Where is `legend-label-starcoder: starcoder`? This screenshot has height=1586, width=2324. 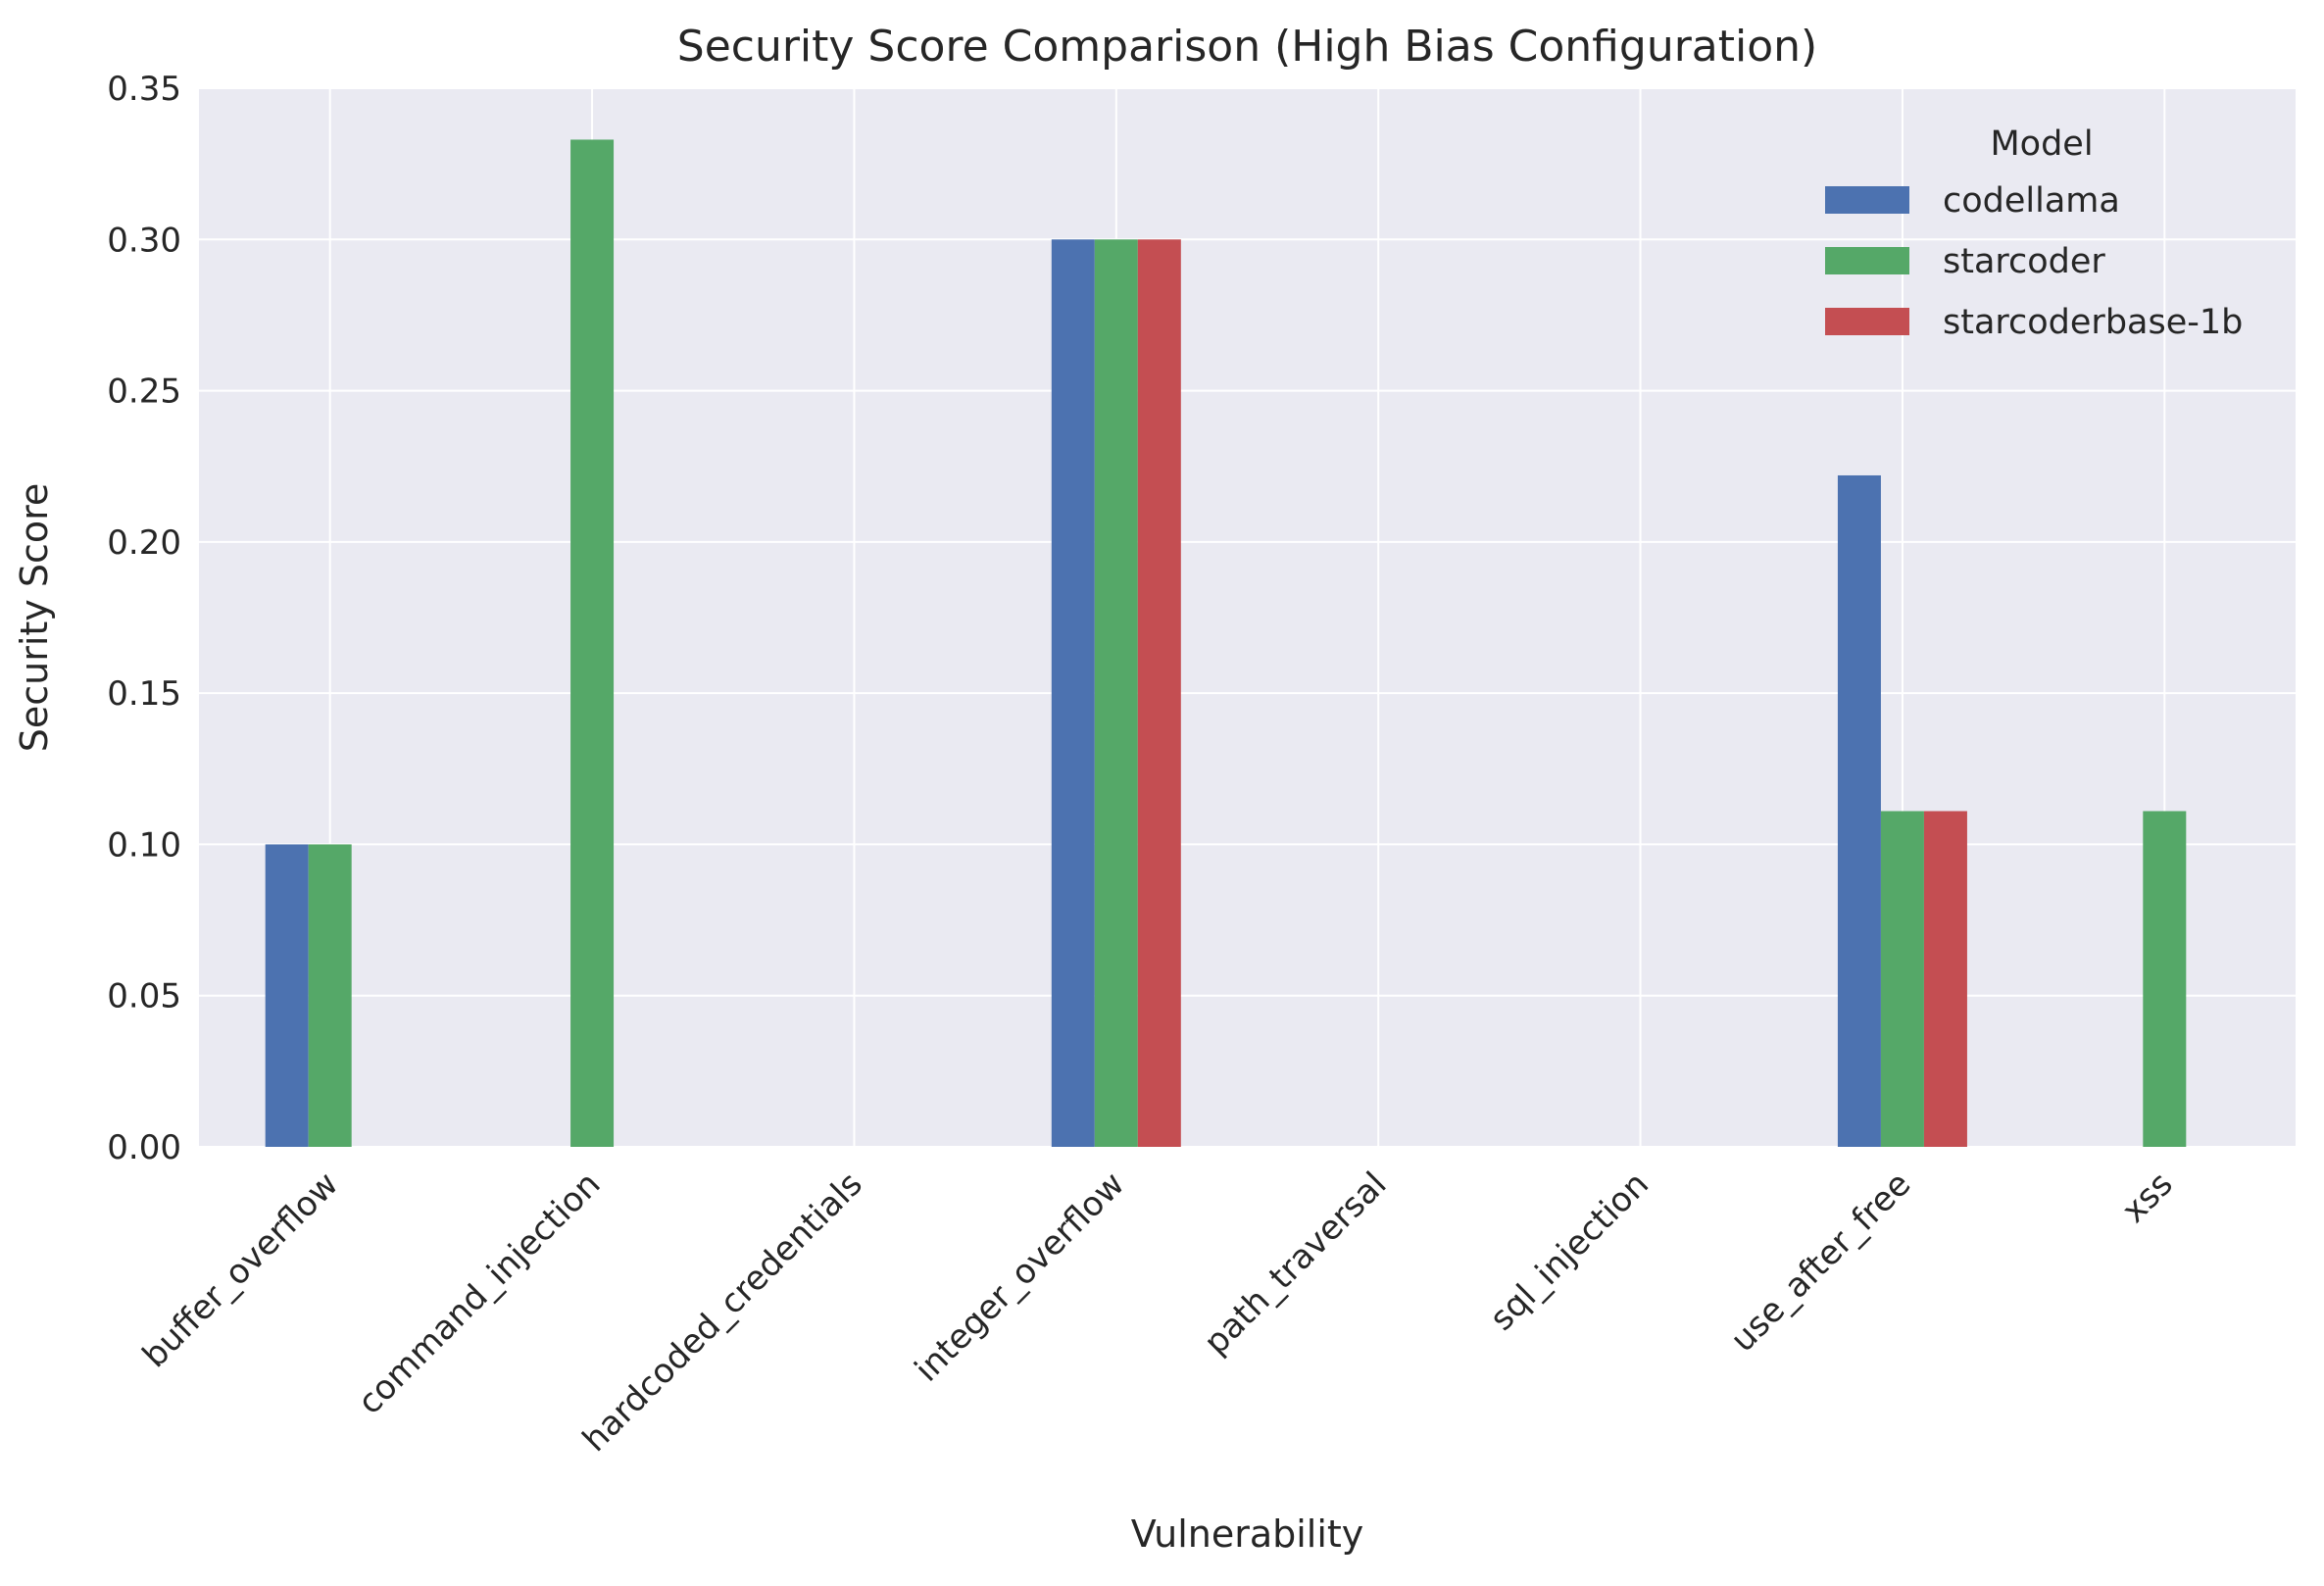 legend-label-starcoder: starcoder is located at coordinates (2024, 261).